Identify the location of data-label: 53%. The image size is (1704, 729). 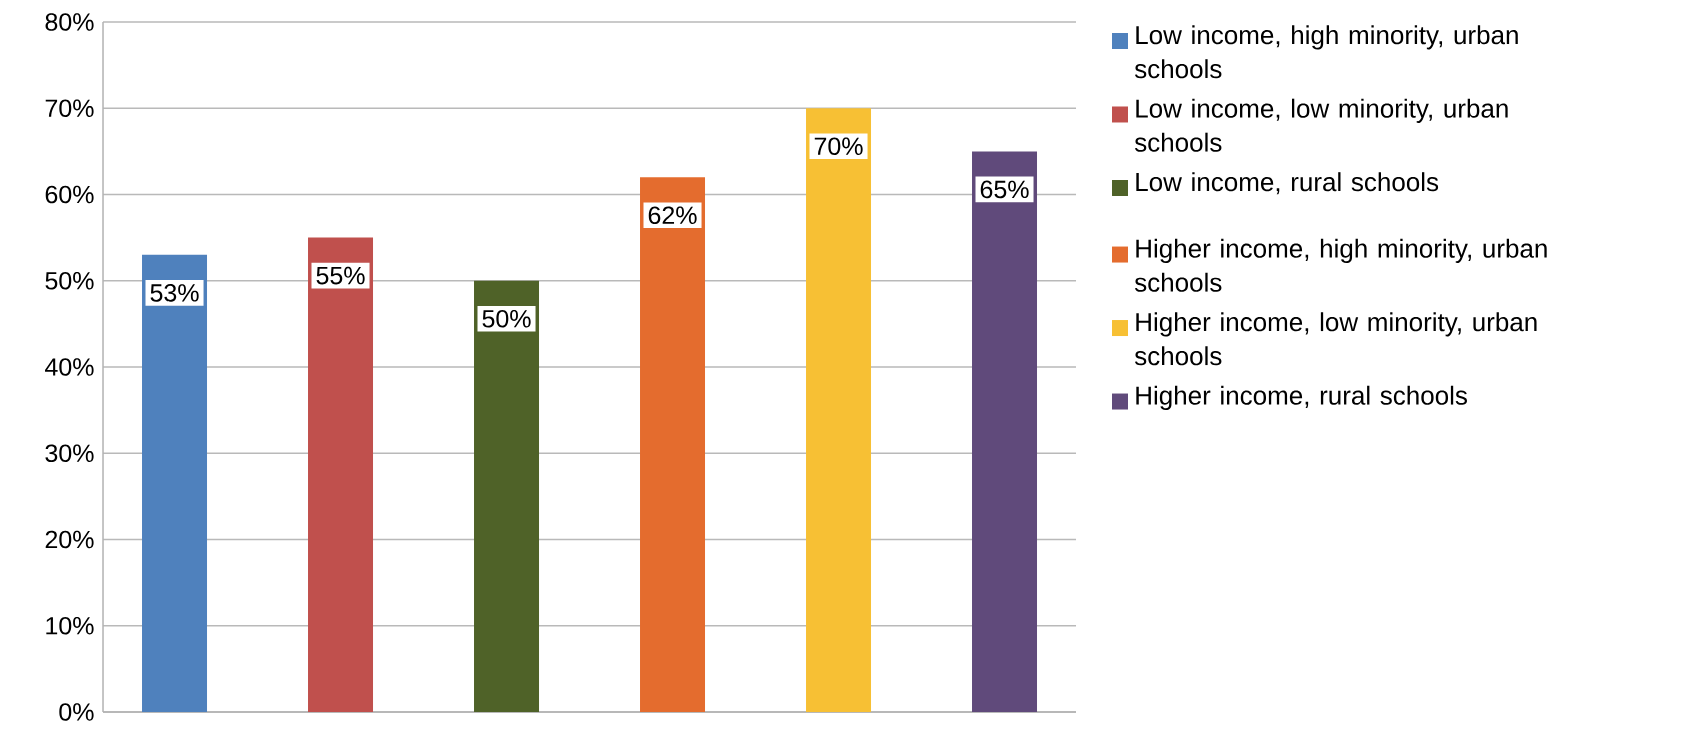
(174, 292).